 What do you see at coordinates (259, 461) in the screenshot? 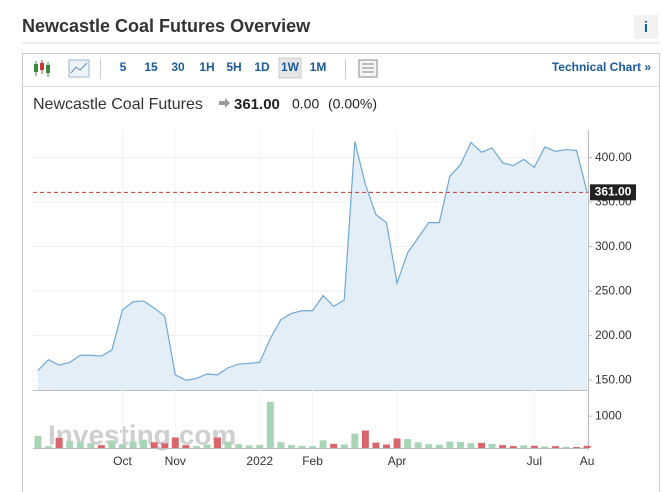
I see `x-tick-label: 2022` at bounding box center [259, 461].